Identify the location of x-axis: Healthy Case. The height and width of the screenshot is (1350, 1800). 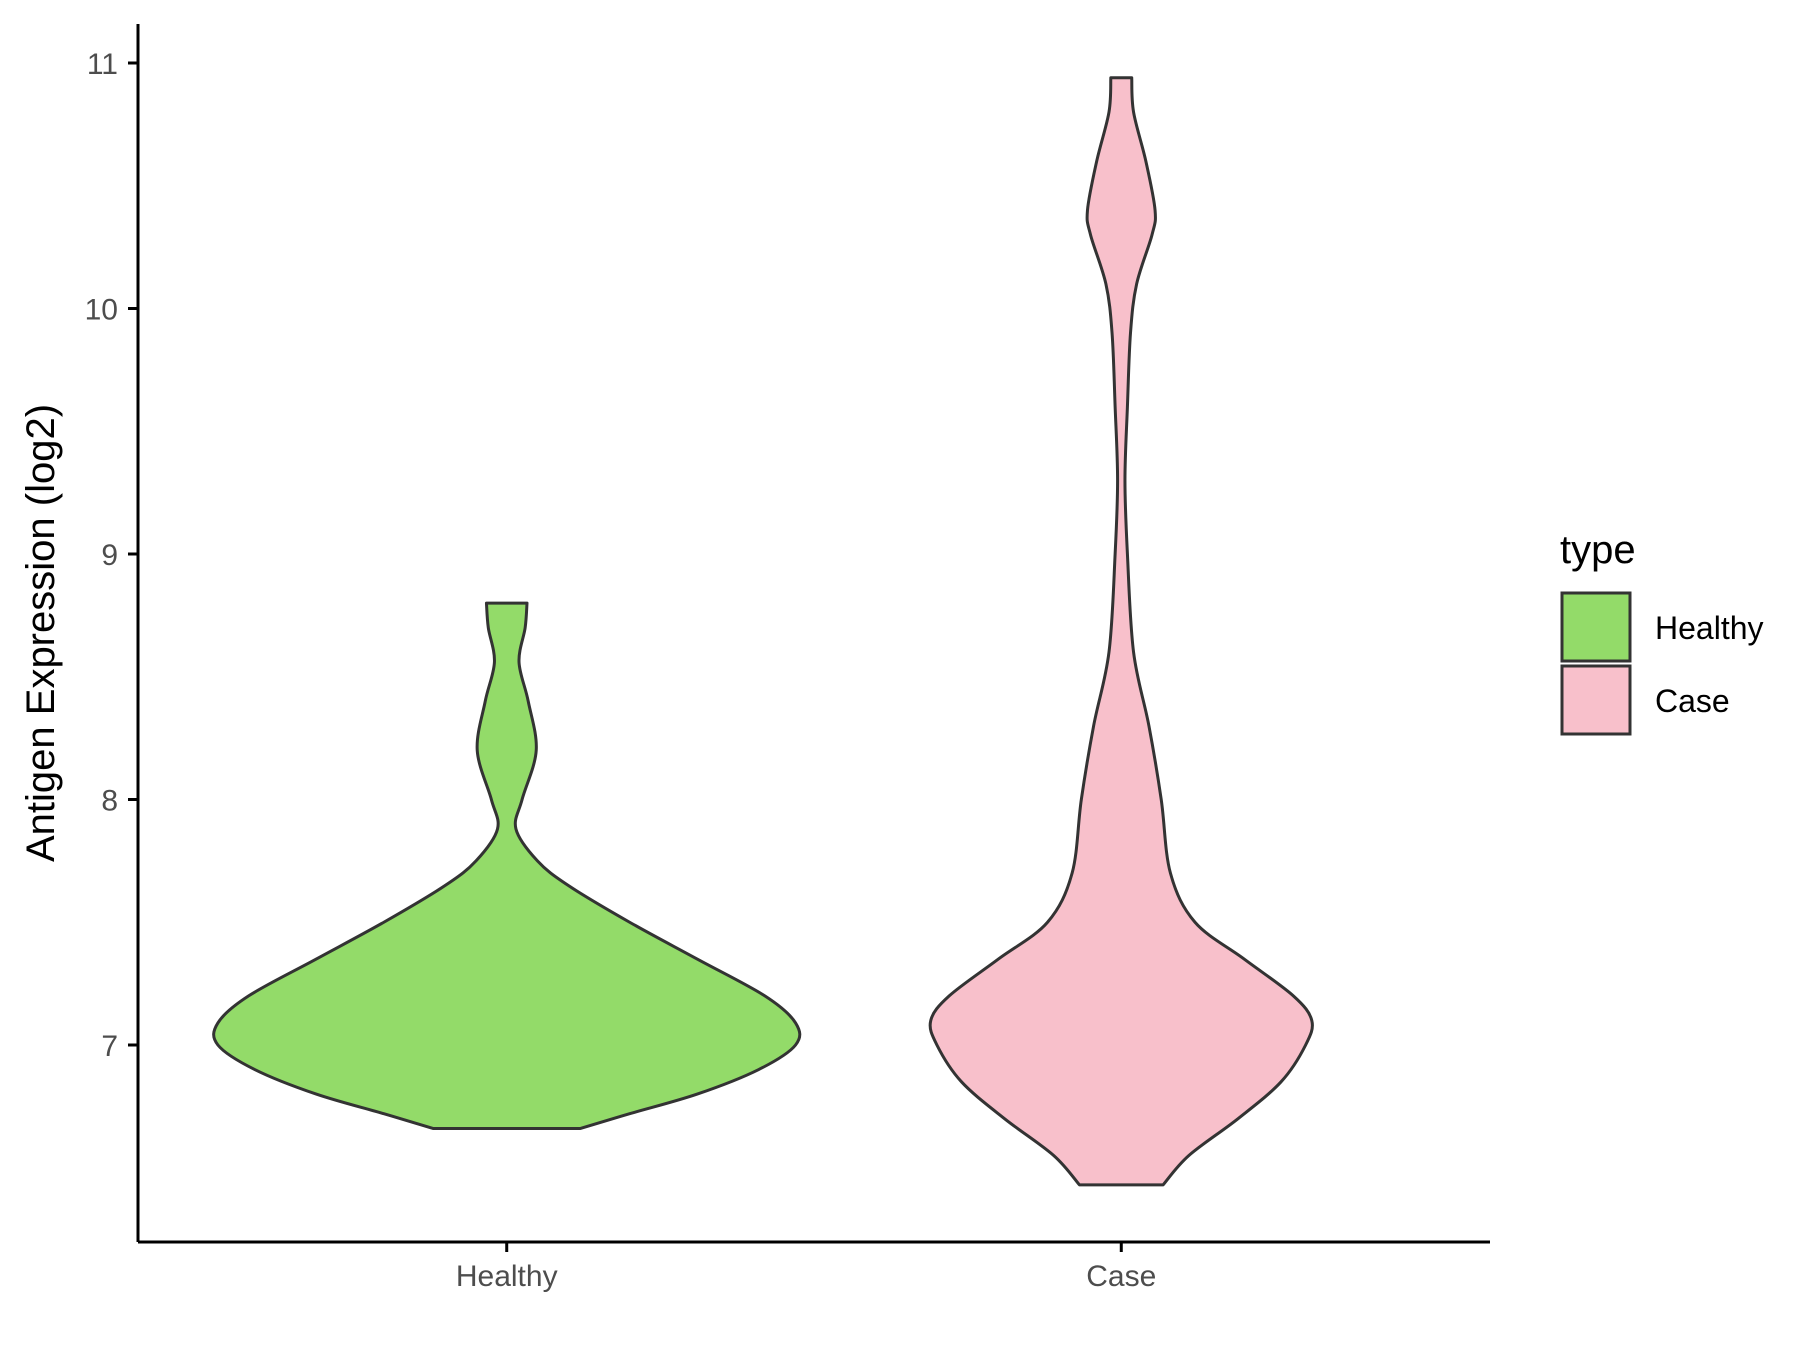
(814, 1266).